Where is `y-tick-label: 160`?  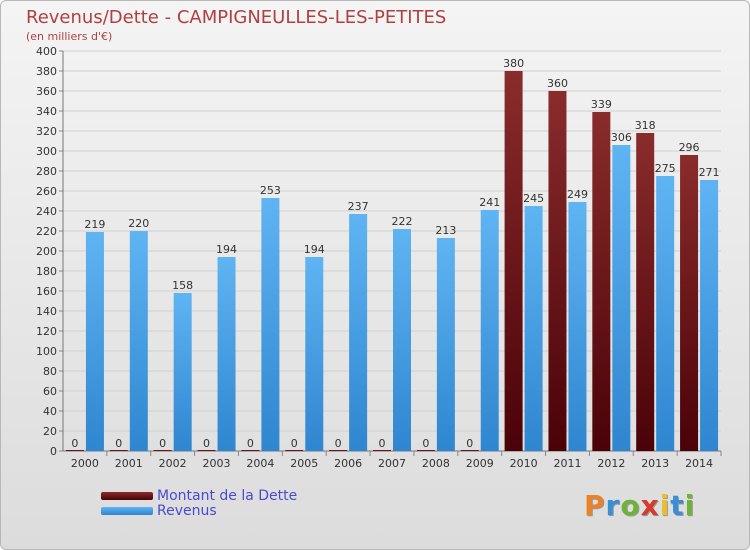 y-tick-label: 160 is located at coordinates (46, 291).